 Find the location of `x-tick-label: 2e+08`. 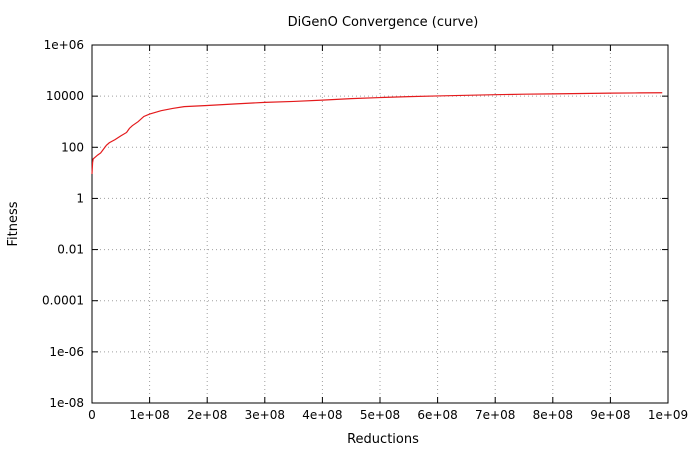

x-tick-label: 2e+08 is located at coordinates (207, 415).